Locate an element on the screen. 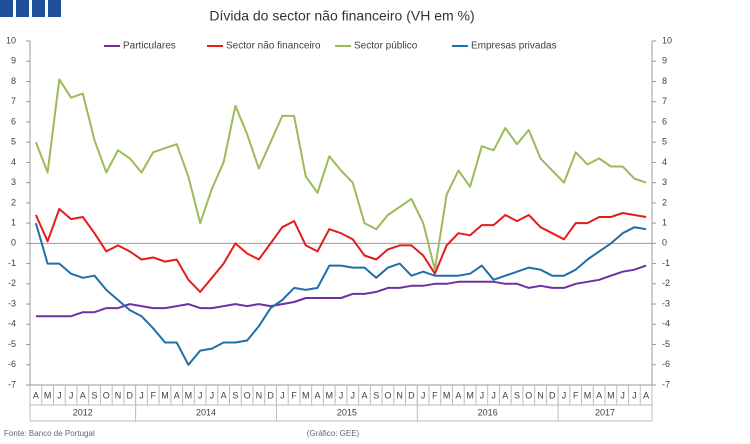 The image size is (750, 444). y-tick-label: 2 is located at coordinates (13, 202).